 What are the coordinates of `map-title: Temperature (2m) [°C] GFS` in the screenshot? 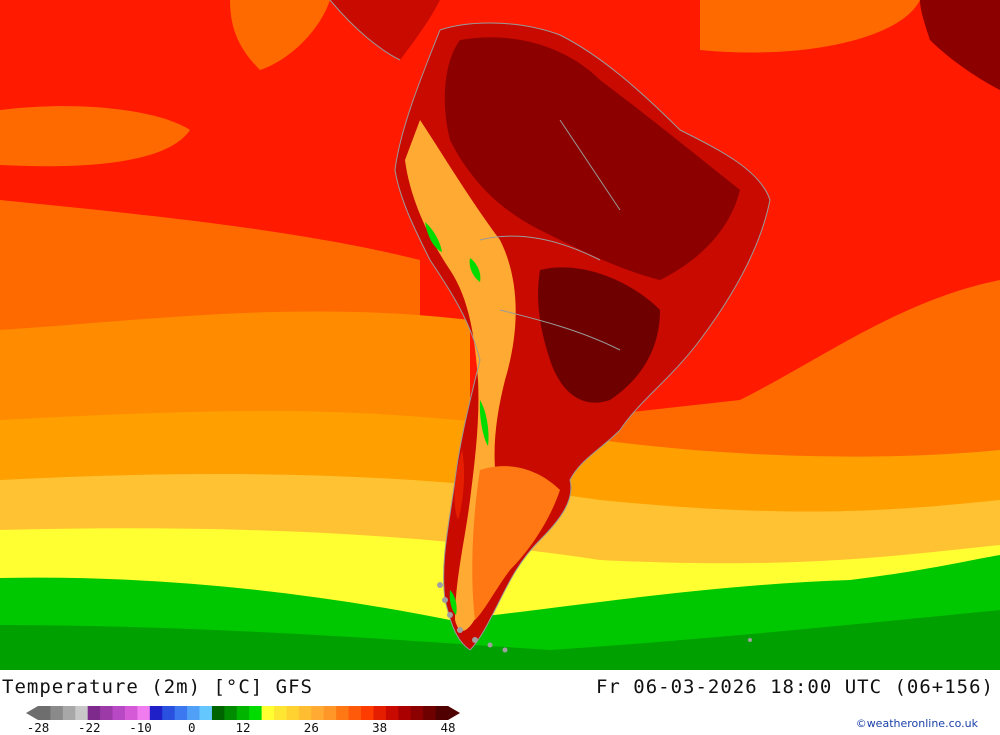 It's located at (157, 687).